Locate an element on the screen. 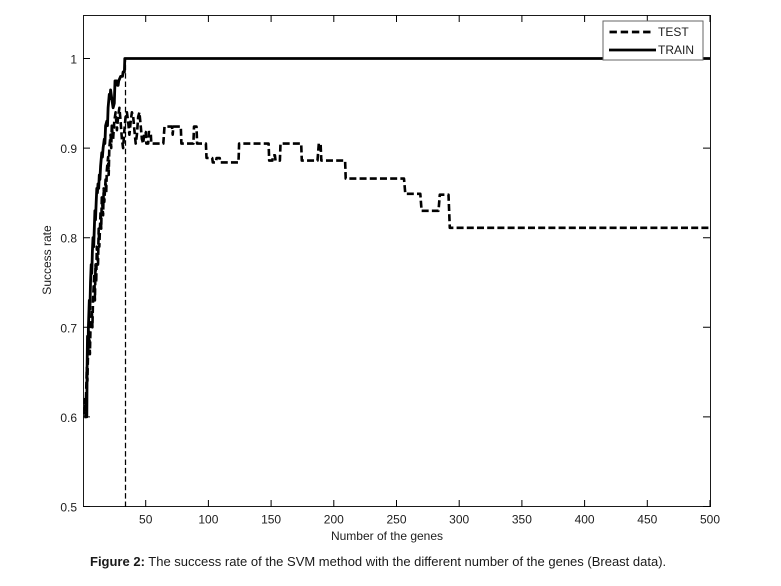 The image size is (781, 586). svg-text: 0.6 is located at coordinates (68, 418).